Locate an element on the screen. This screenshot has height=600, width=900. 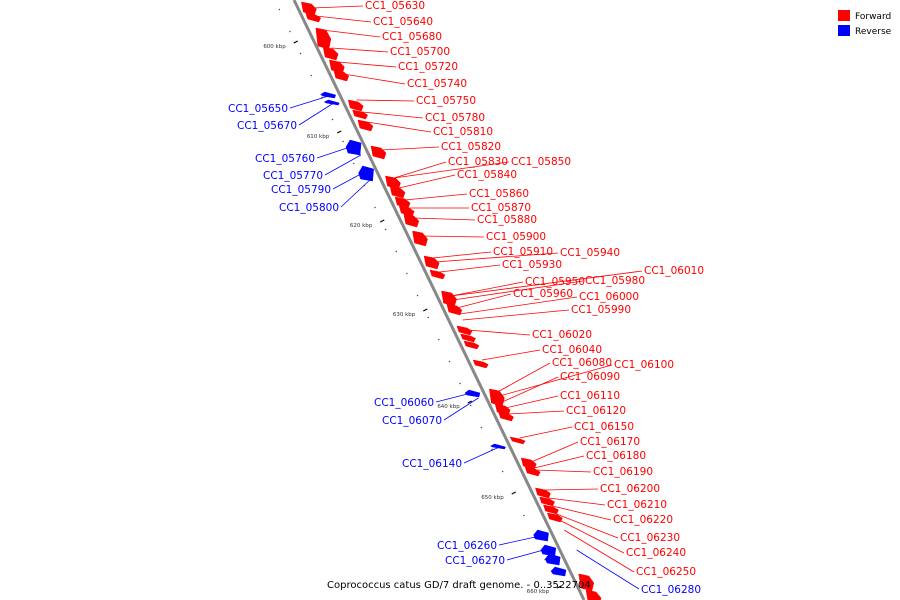
forward-gene-label: CC1_05880 is located at coordinates (507, 220).